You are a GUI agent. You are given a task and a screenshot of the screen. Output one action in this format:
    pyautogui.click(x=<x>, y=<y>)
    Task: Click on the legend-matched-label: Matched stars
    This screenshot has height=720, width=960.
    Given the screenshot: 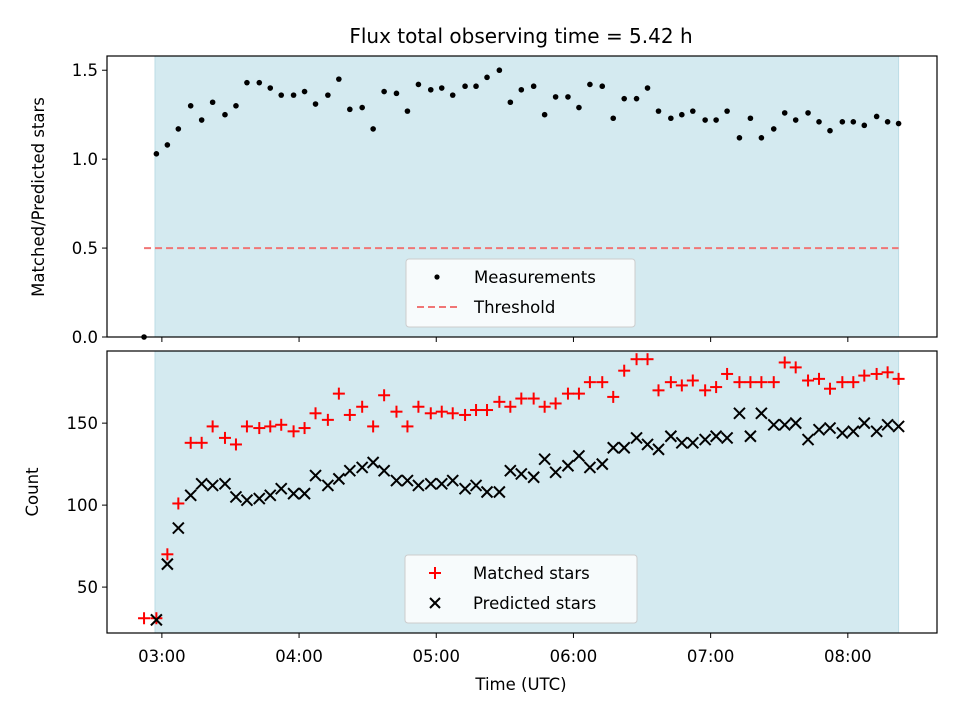 What is the action you would take?
    pyautogui.click(x=531, y=573)
    